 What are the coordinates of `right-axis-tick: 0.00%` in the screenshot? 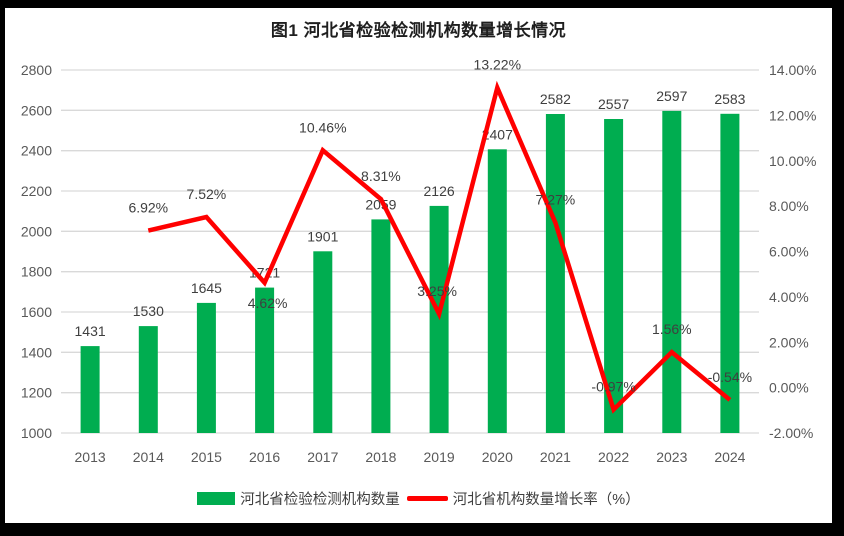 It's located at (789, 388).